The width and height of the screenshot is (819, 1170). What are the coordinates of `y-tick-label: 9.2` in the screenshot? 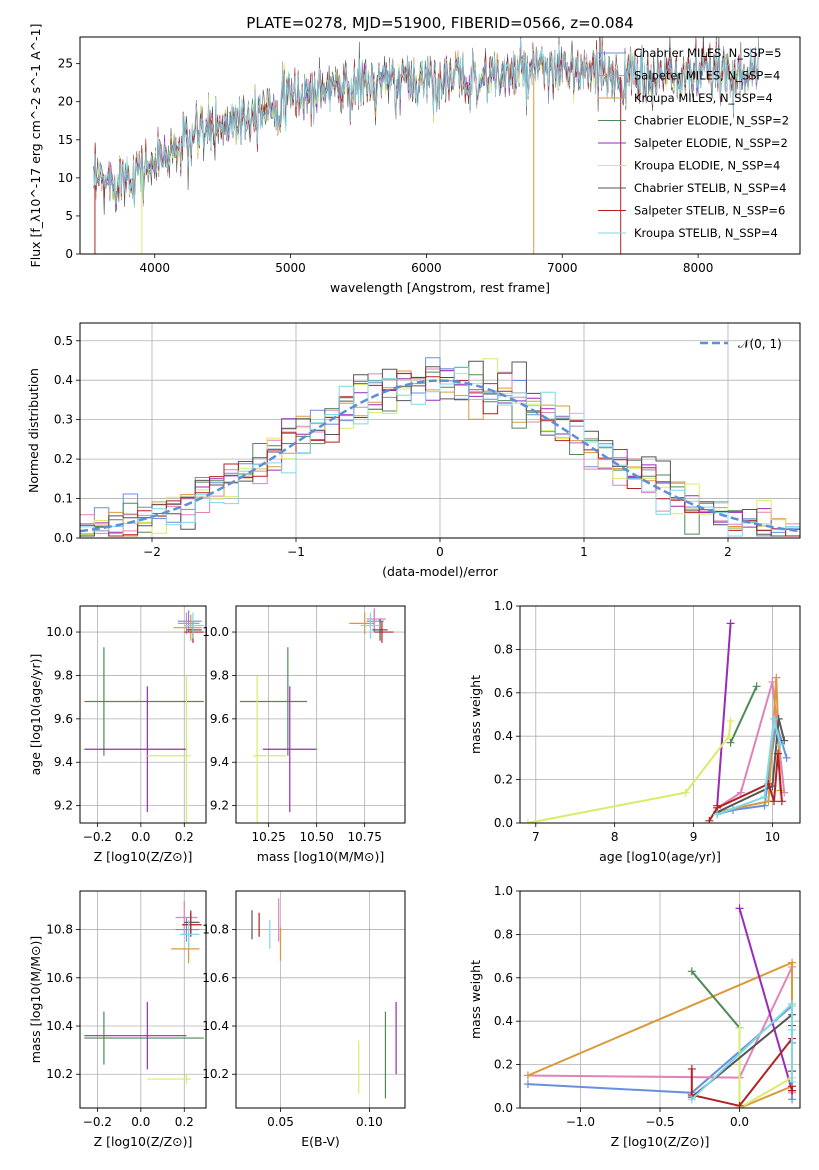 It's located at (219, 806).